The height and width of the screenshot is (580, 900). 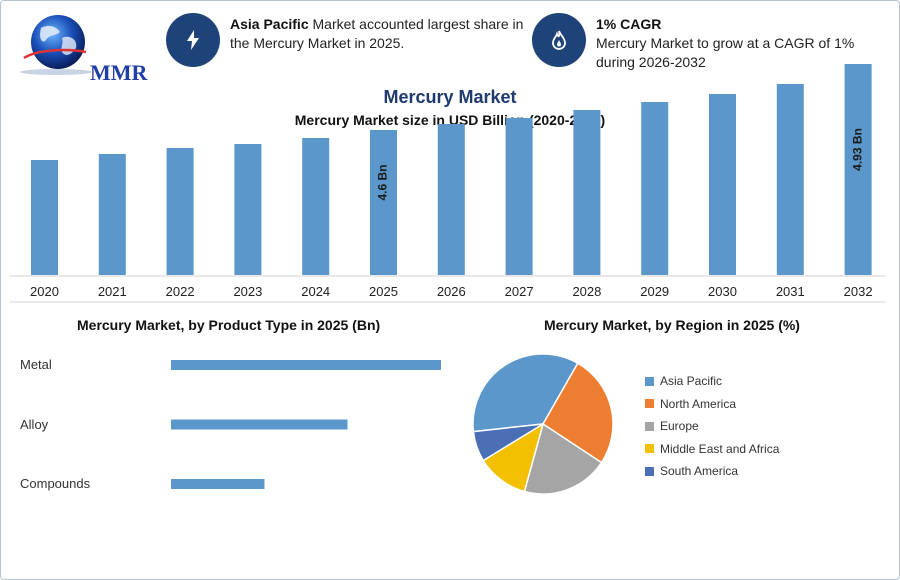 I want to click on x-tick-label: 2032, so click(x=858, y=291).